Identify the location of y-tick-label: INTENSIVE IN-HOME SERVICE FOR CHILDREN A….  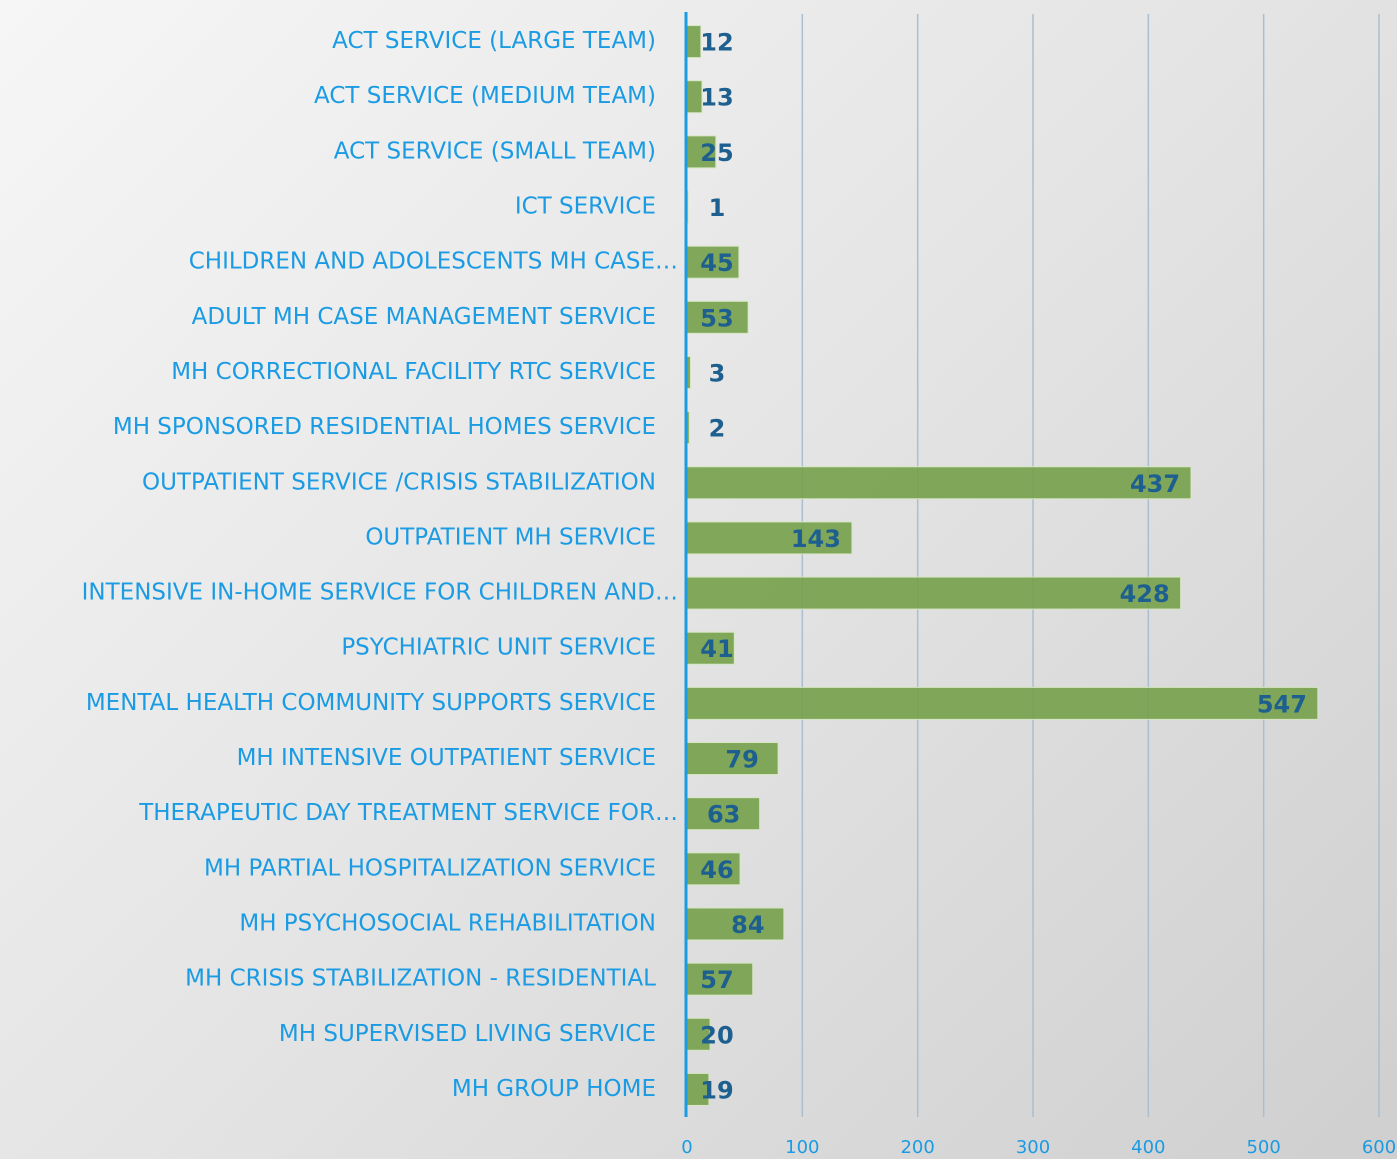
(380, 593).